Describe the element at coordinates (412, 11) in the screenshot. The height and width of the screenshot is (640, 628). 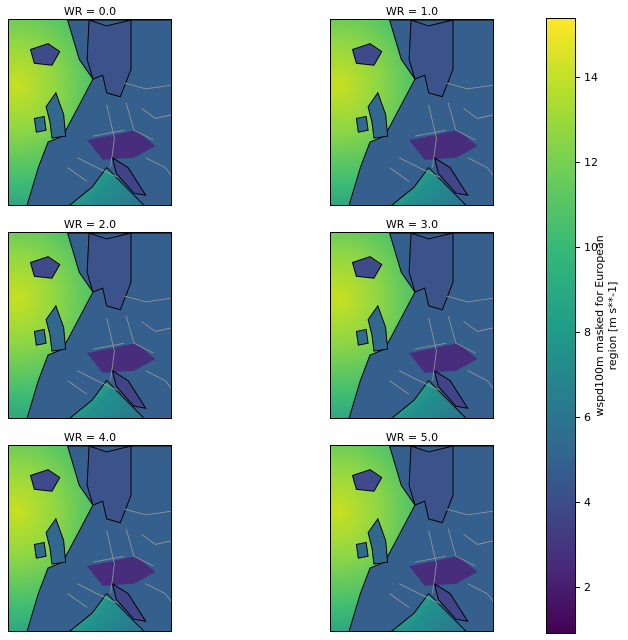
I see `panel-title: WR = 1.0` at that location.